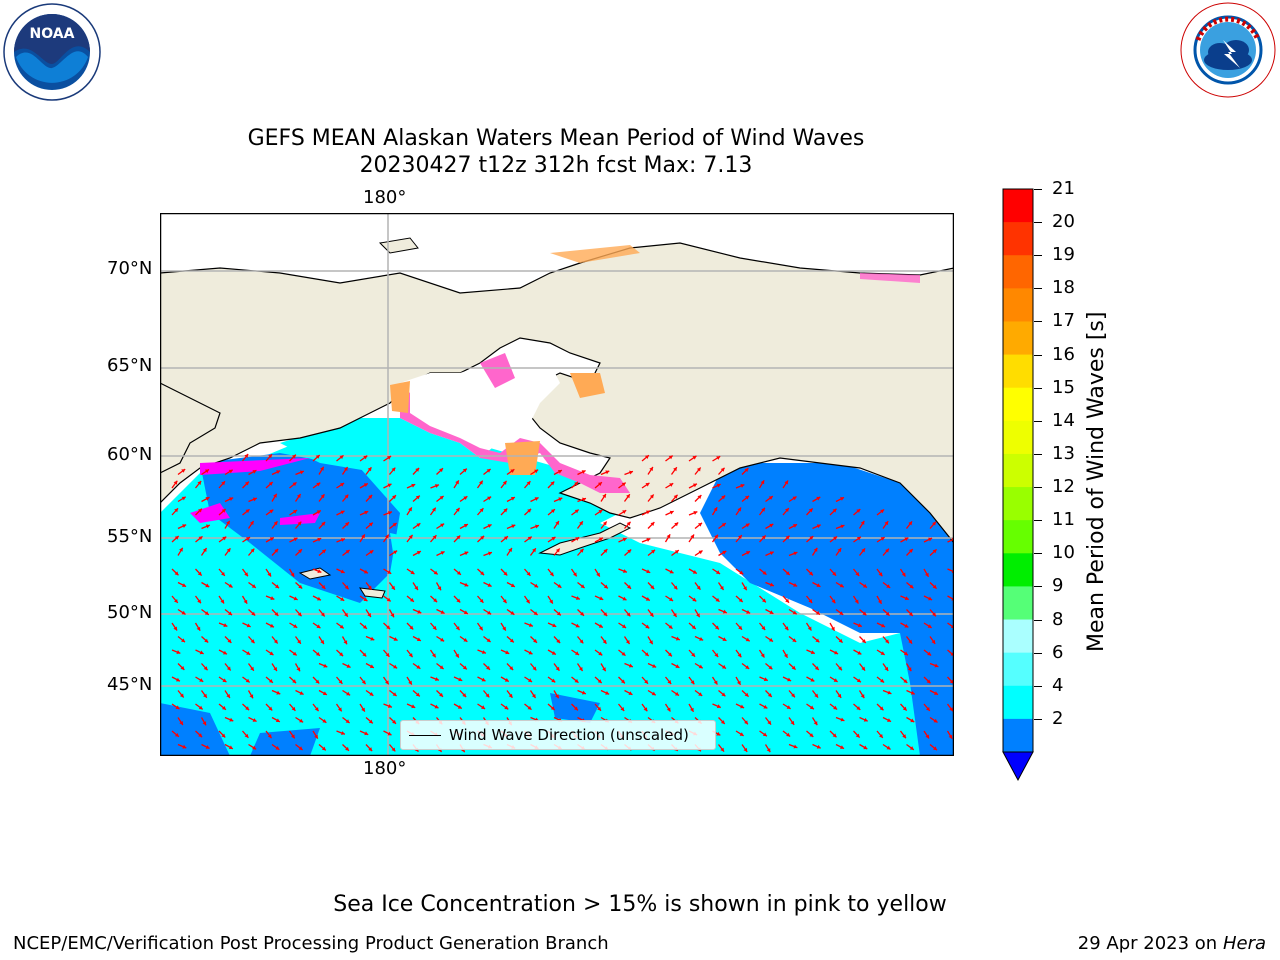  What do you see at coordinates (950, 598) in the screenshot?
I see `wind-arrow` at bounding box center [950, 598].